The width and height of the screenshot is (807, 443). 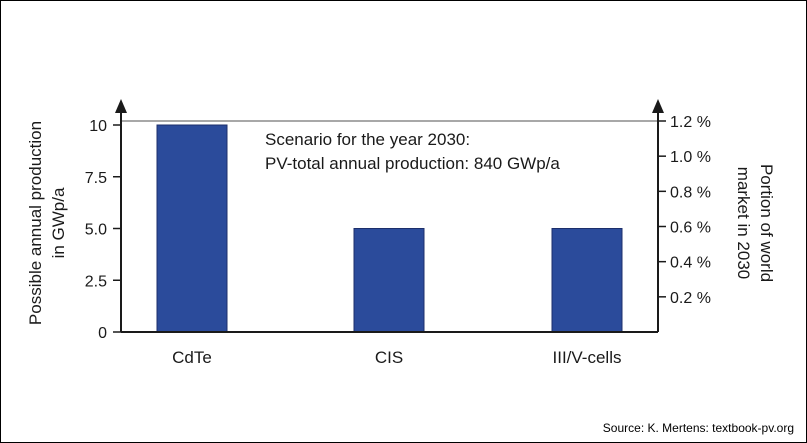 What do you see at coordinates (690, 157) in the screenshot?
I see `right-tick-label: 1.0 %` at bounding box center [690, 157].